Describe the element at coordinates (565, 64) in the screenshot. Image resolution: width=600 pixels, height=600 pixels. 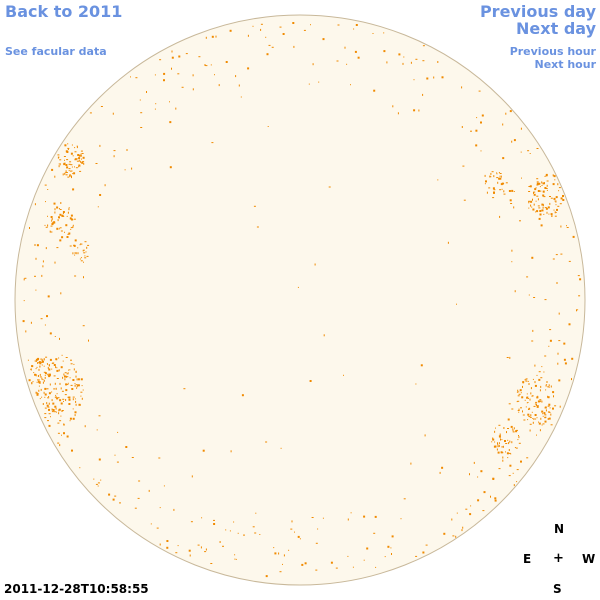
I see `next-hour-link: Next hour` at that location.